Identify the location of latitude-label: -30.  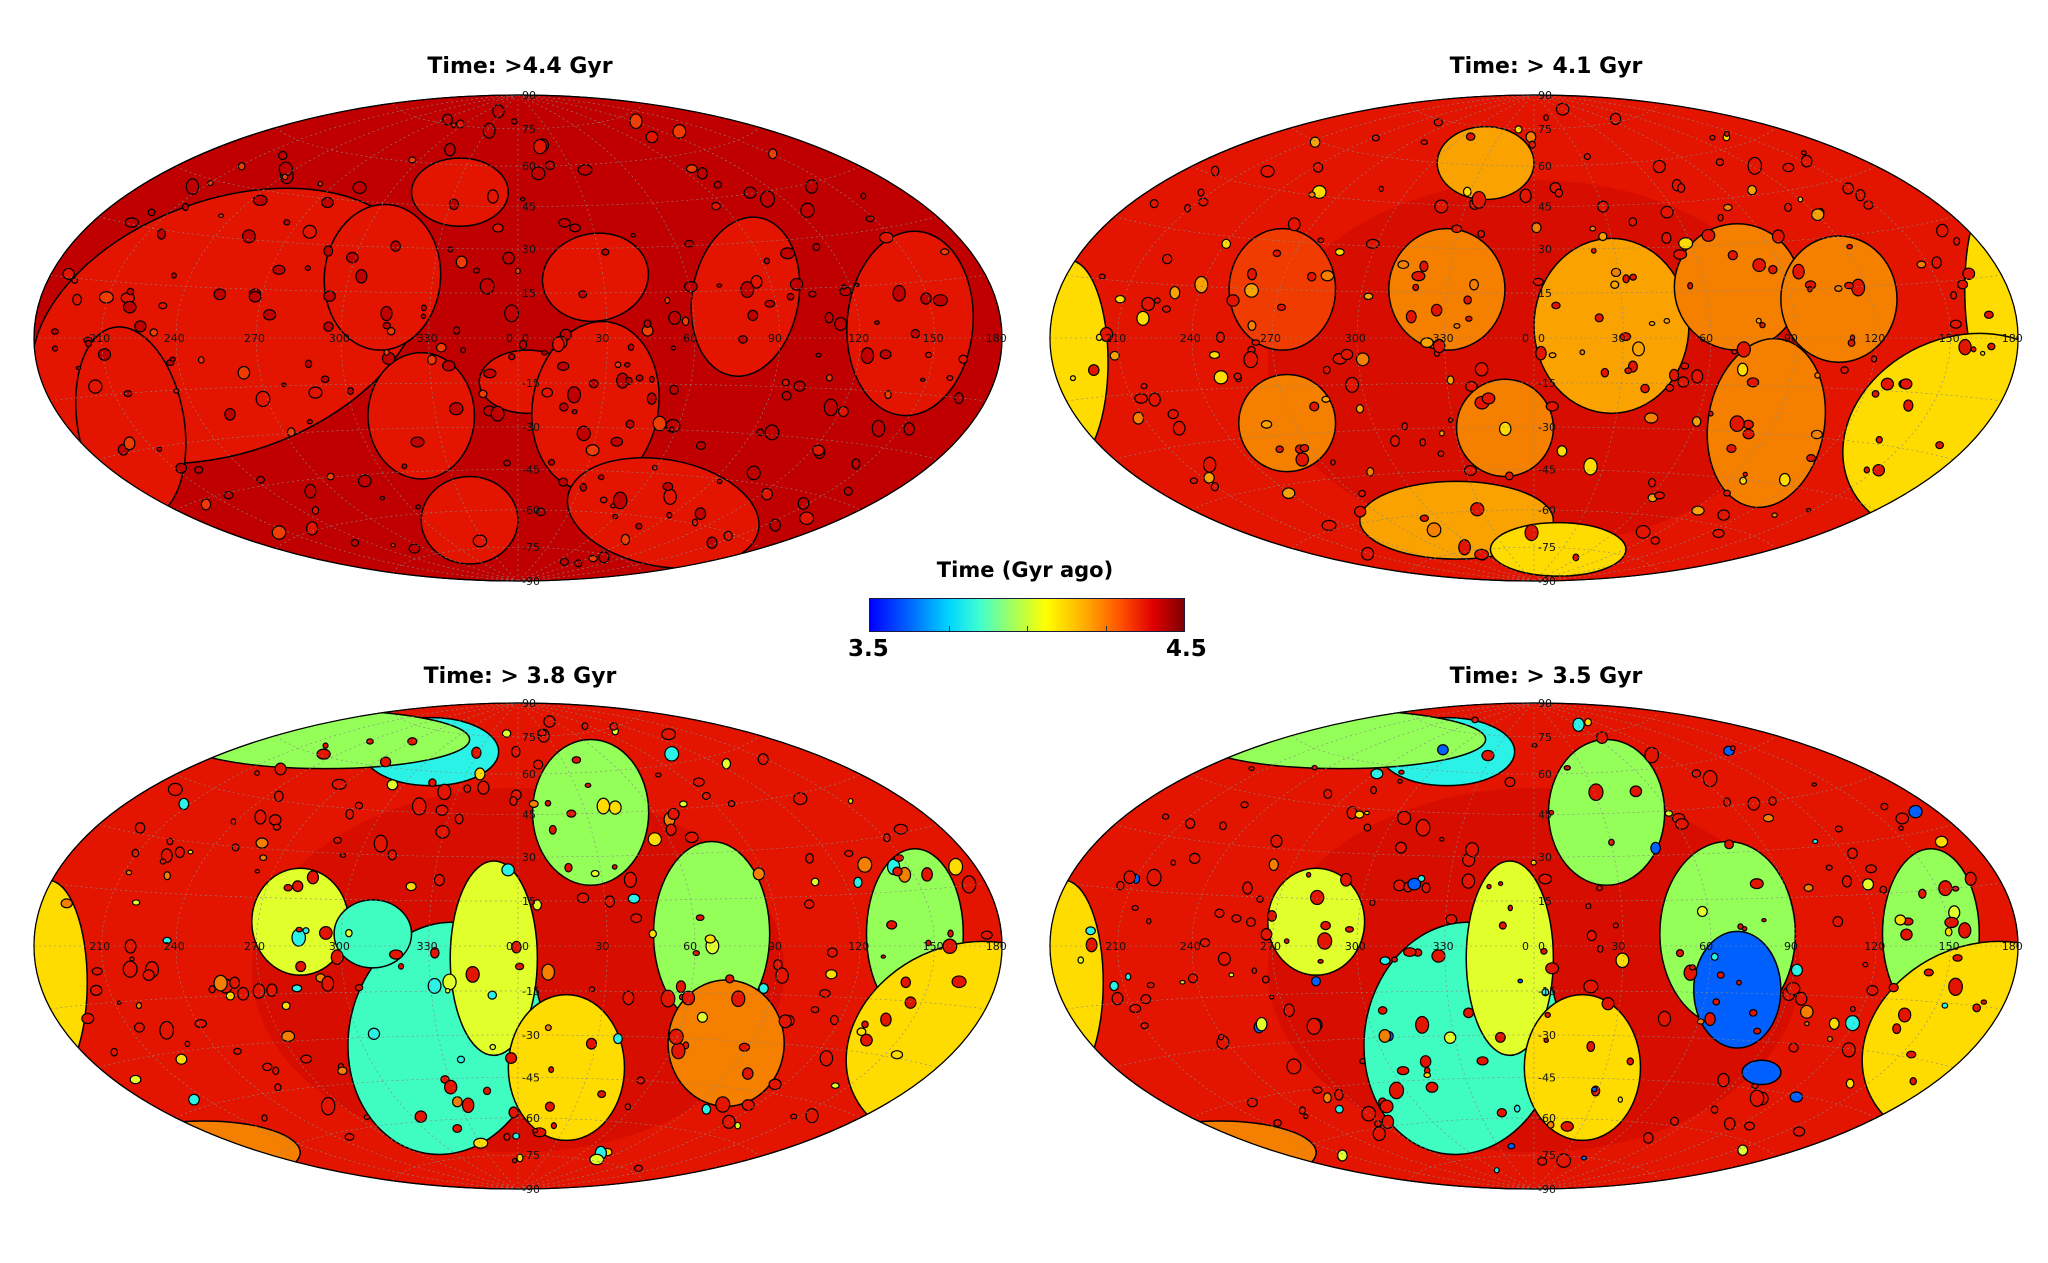
(1547, 427).